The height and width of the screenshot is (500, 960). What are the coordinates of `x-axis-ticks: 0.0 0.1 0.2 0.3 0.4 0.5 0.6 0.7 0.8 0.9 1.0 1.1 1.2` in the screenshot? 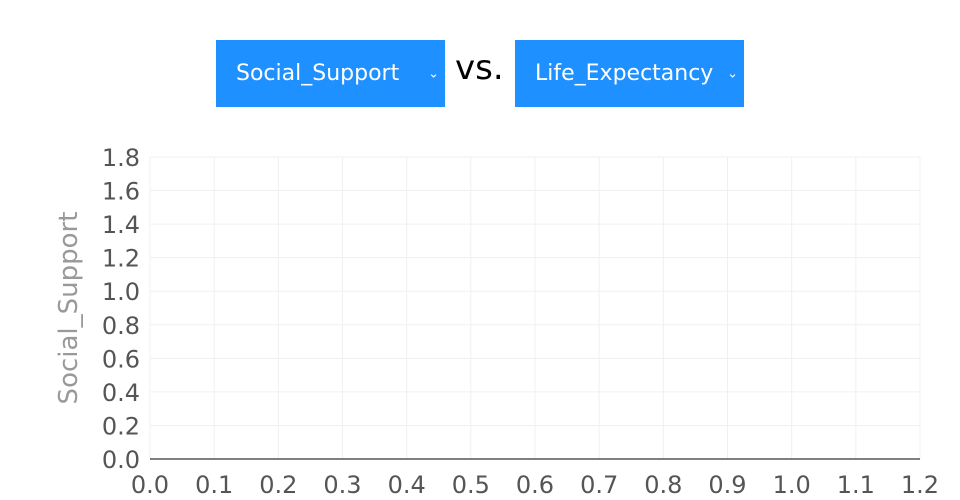 It's located at (535, 485).